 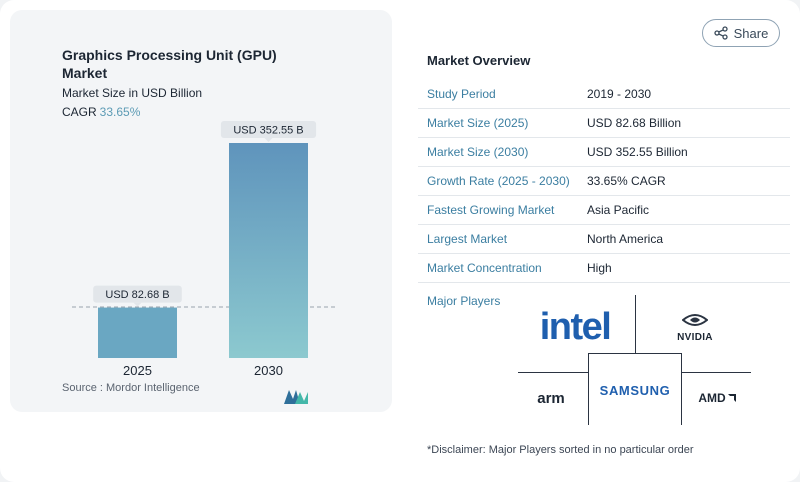 I want to click on amd-logo: AMD, so click(x=717, y=398).